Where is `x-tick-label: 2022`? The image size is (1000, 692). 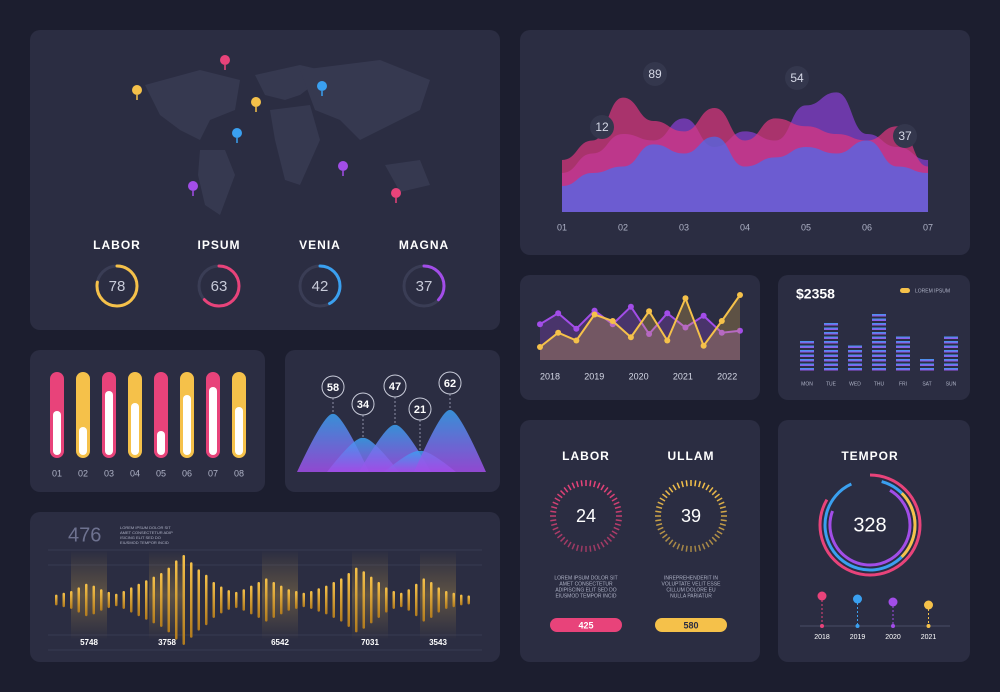
x-tick-label: 2022 is located at coordinates (727, 376).